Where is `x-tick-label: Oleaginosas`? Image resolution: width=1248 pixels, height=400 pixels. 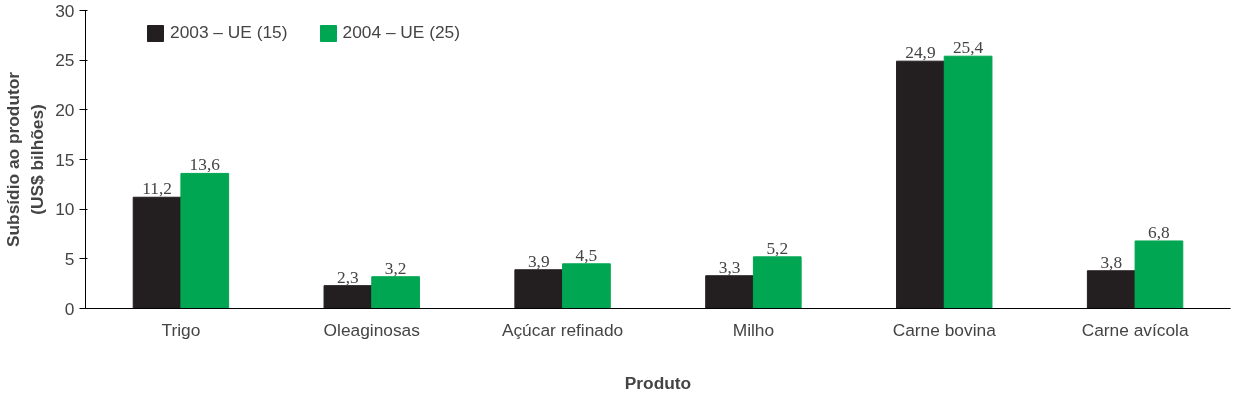 x-tick-label: Oleaginosas is located at coordinates (372, 329).